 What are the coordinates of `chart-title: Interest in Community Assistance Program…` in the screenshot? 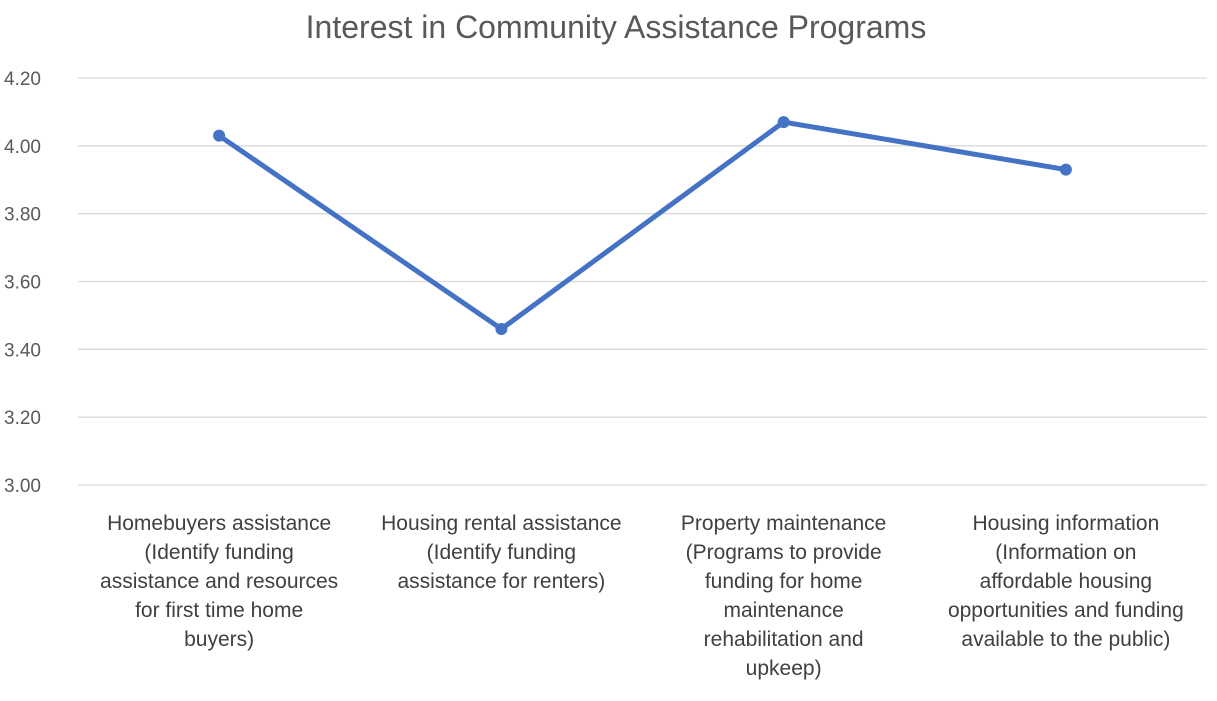 It's located at (616, 27).